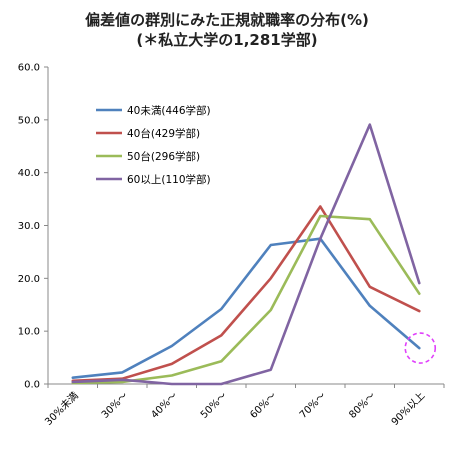 Image resolution: width=454 pixels, height=449 pixels. Describe the element at coordinates (62, 409) in the screenshot. I see `x-tick-label: 30%未満` at that location.